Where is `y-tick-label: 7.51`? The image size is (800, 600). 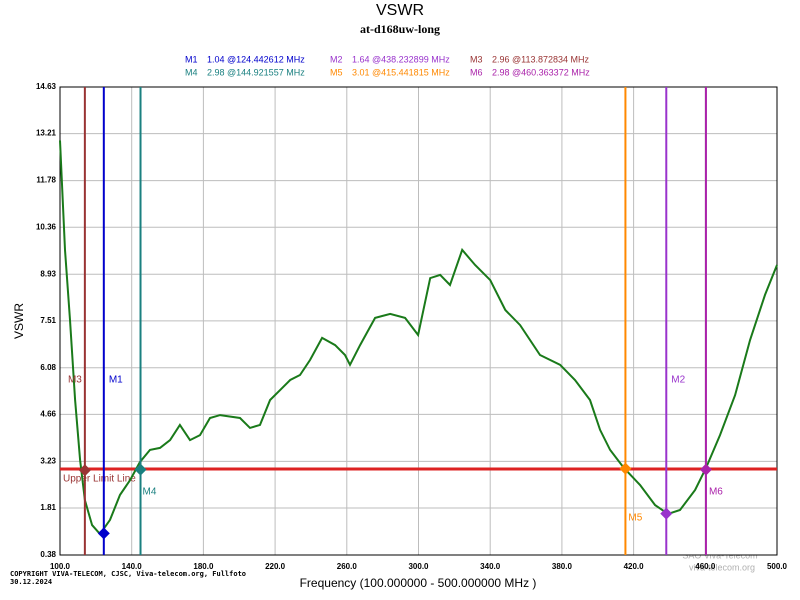
y-tick-label: 7.51 is located at coordinates (48, 320).